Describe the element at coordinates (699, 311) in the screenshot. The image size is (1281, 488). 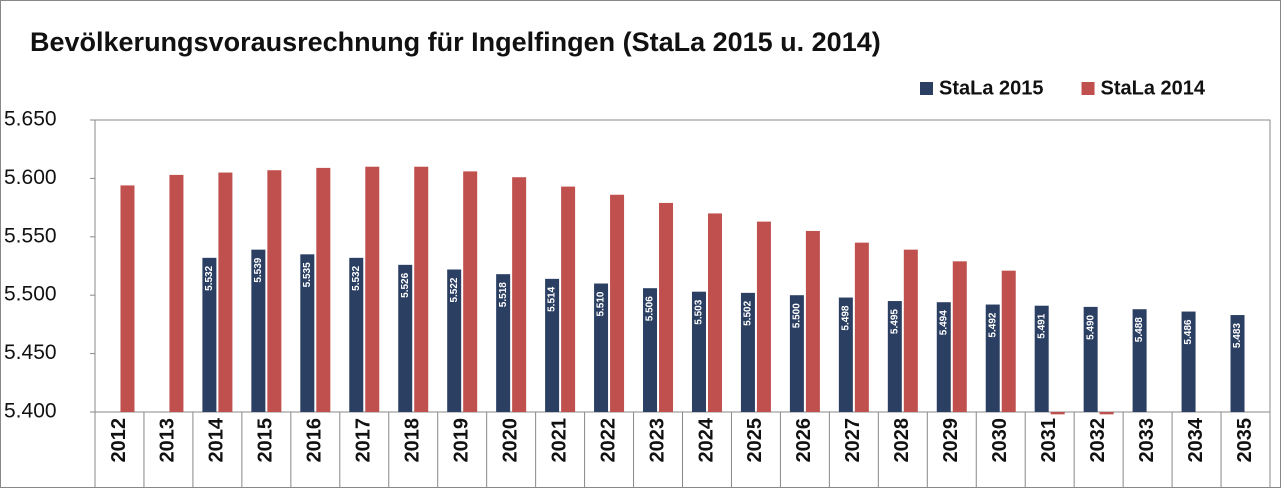
I see `value-label: 5.503` at that location.